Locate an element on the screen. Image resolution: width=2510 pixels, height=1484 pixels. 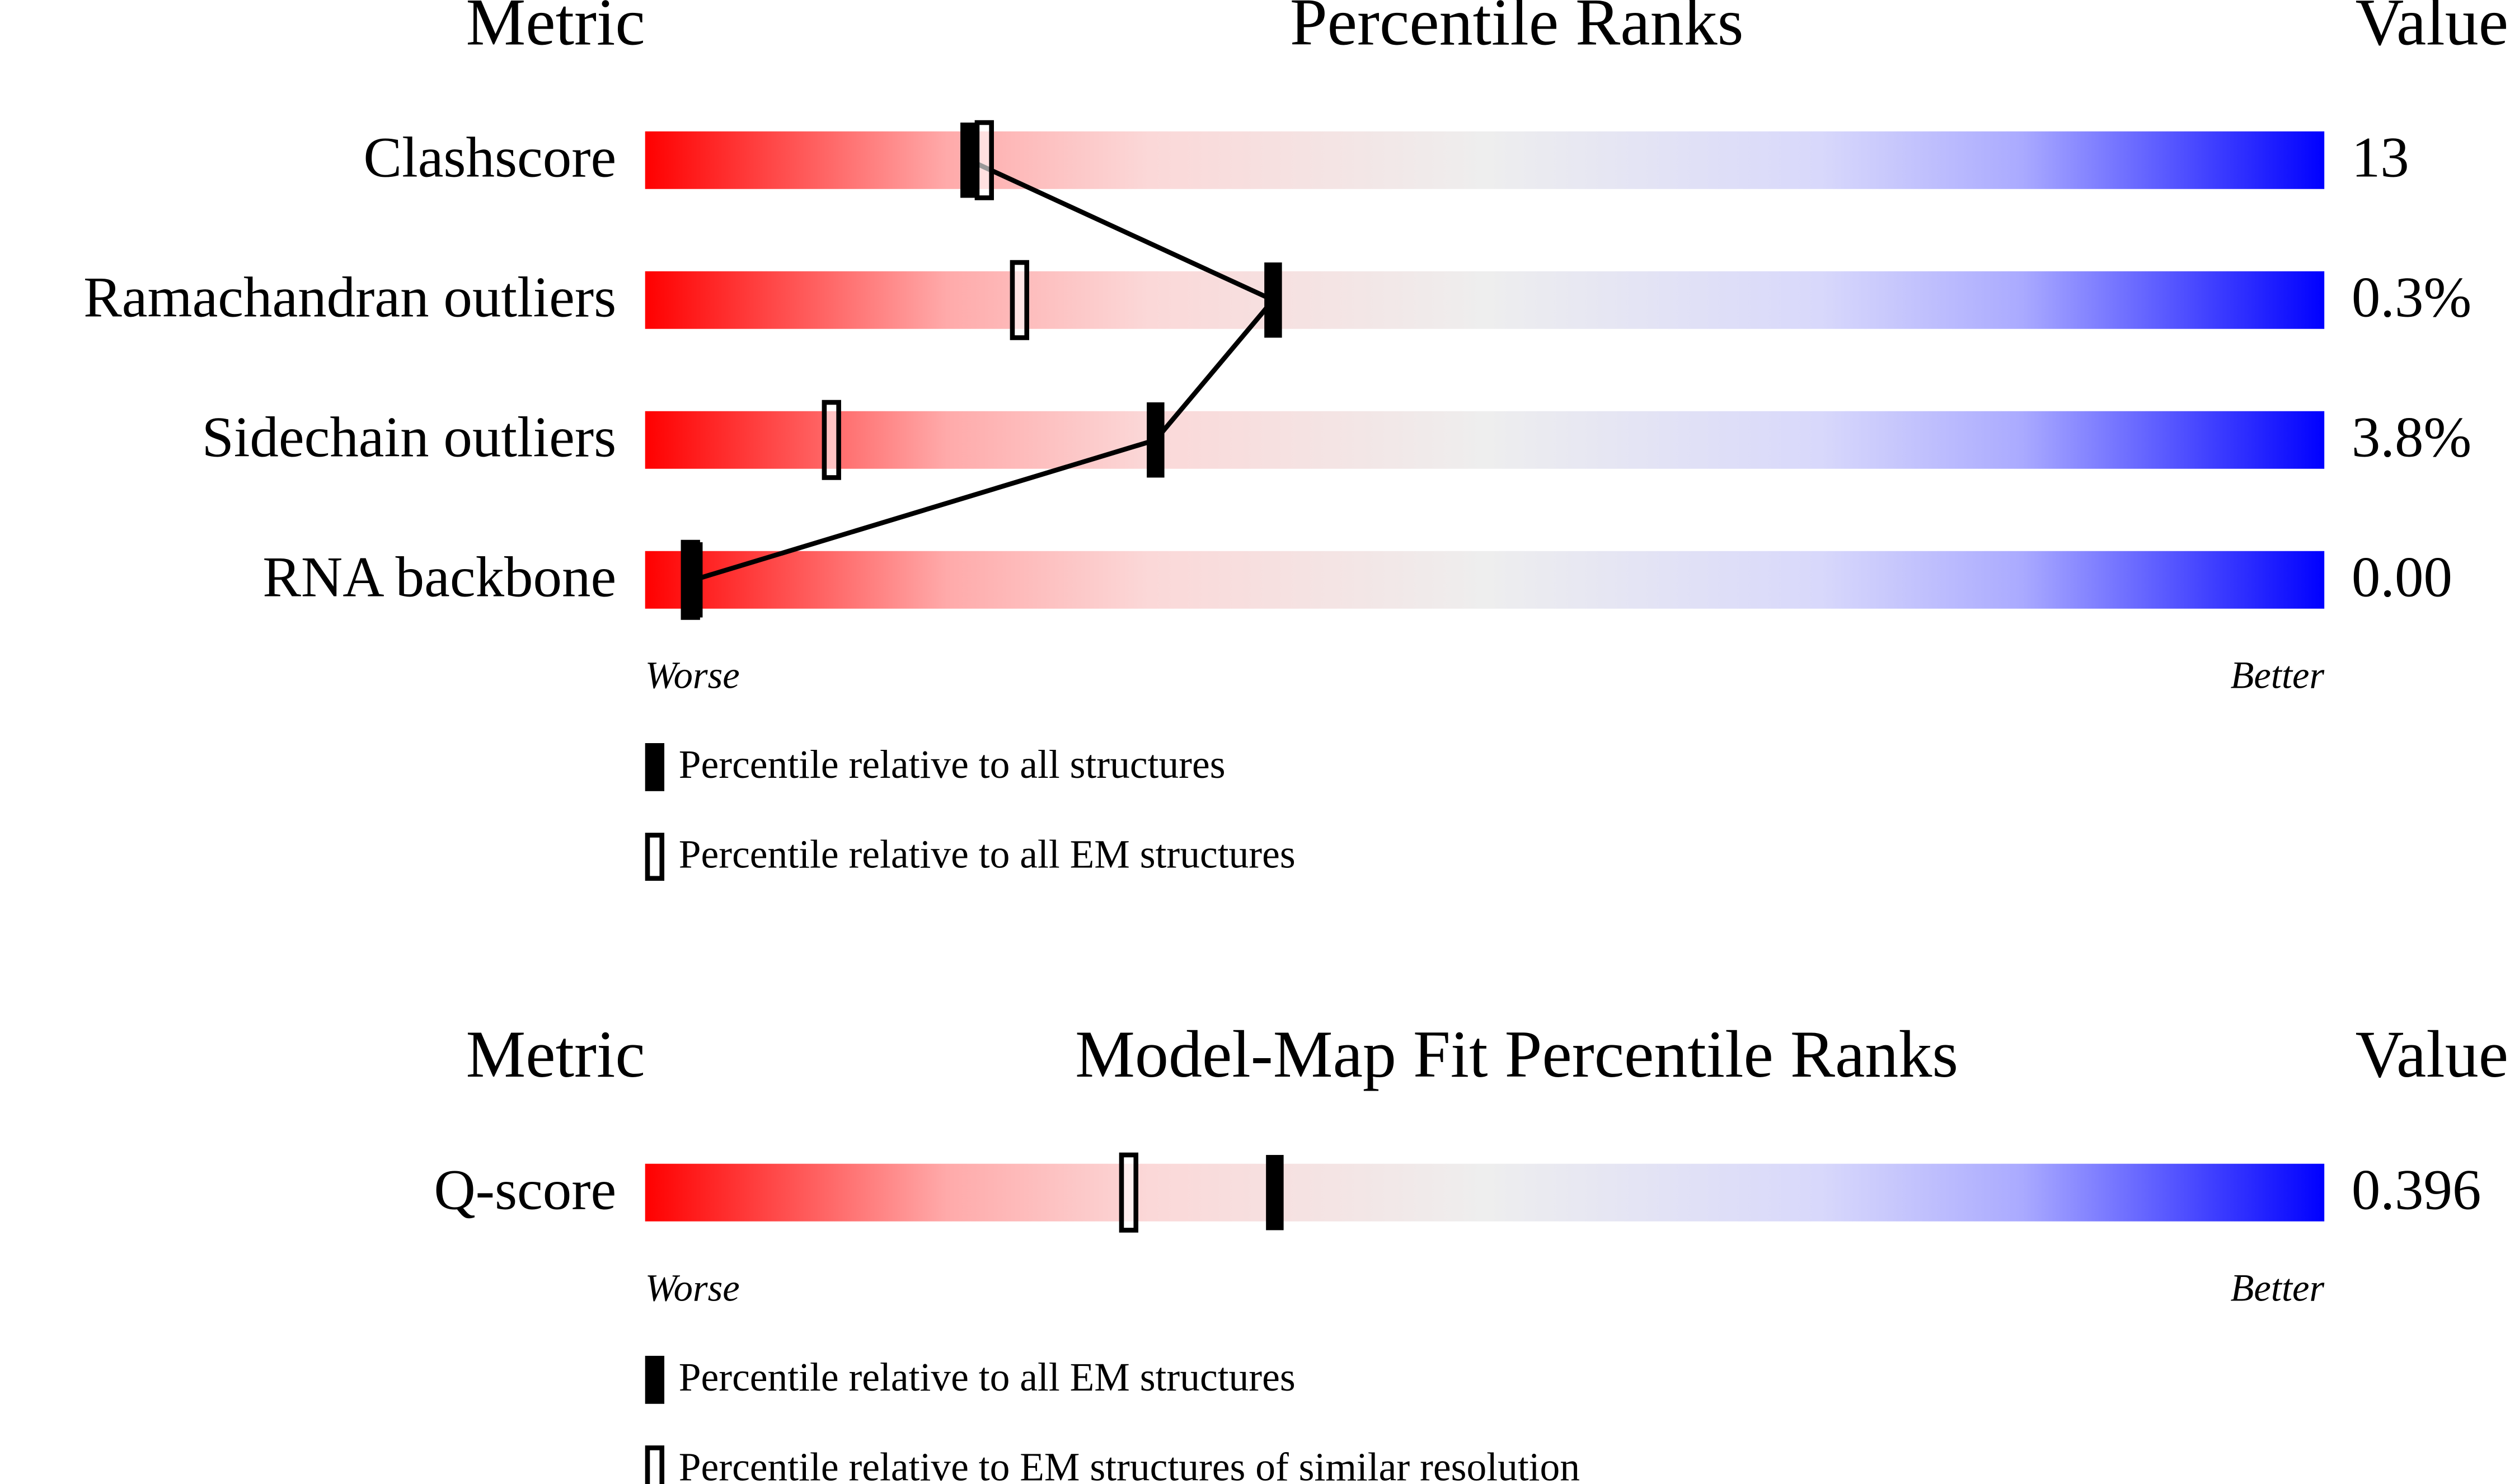
metric-value: 0.00 is located at coordinates (2402, 577).